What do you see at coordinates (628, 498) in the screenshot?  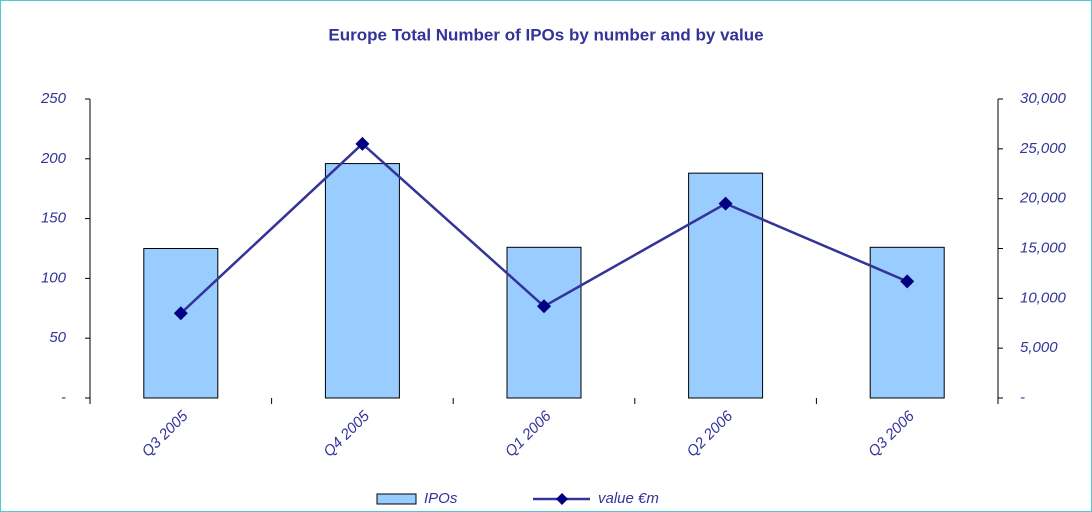 I see `legend-label: value €m` at bounding box center [628, 498].